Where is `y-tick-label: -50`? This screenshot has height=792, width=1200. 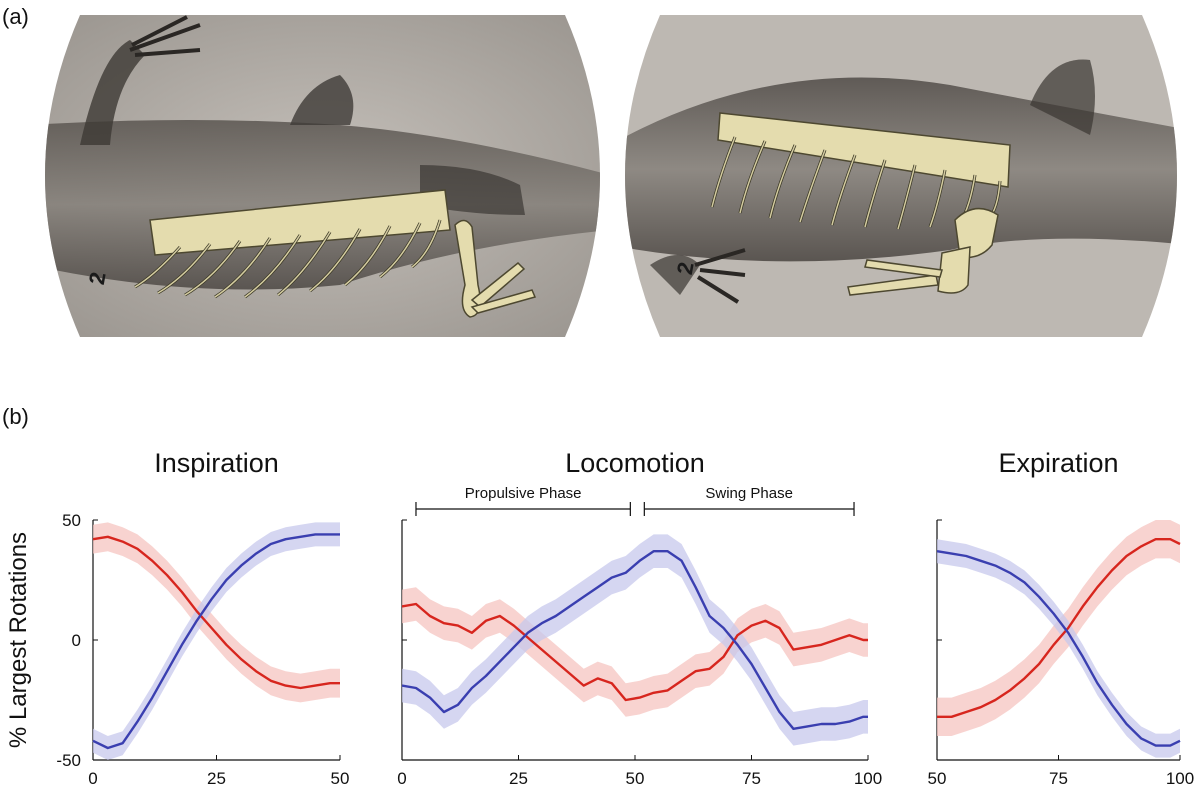 y-tick-label: -50 is located at coordinates (68, 760).